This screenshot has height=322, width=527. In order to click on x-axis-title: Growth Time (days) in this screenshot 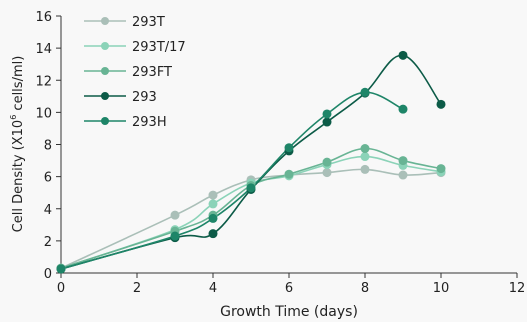, I will do `click(289, 312)`.